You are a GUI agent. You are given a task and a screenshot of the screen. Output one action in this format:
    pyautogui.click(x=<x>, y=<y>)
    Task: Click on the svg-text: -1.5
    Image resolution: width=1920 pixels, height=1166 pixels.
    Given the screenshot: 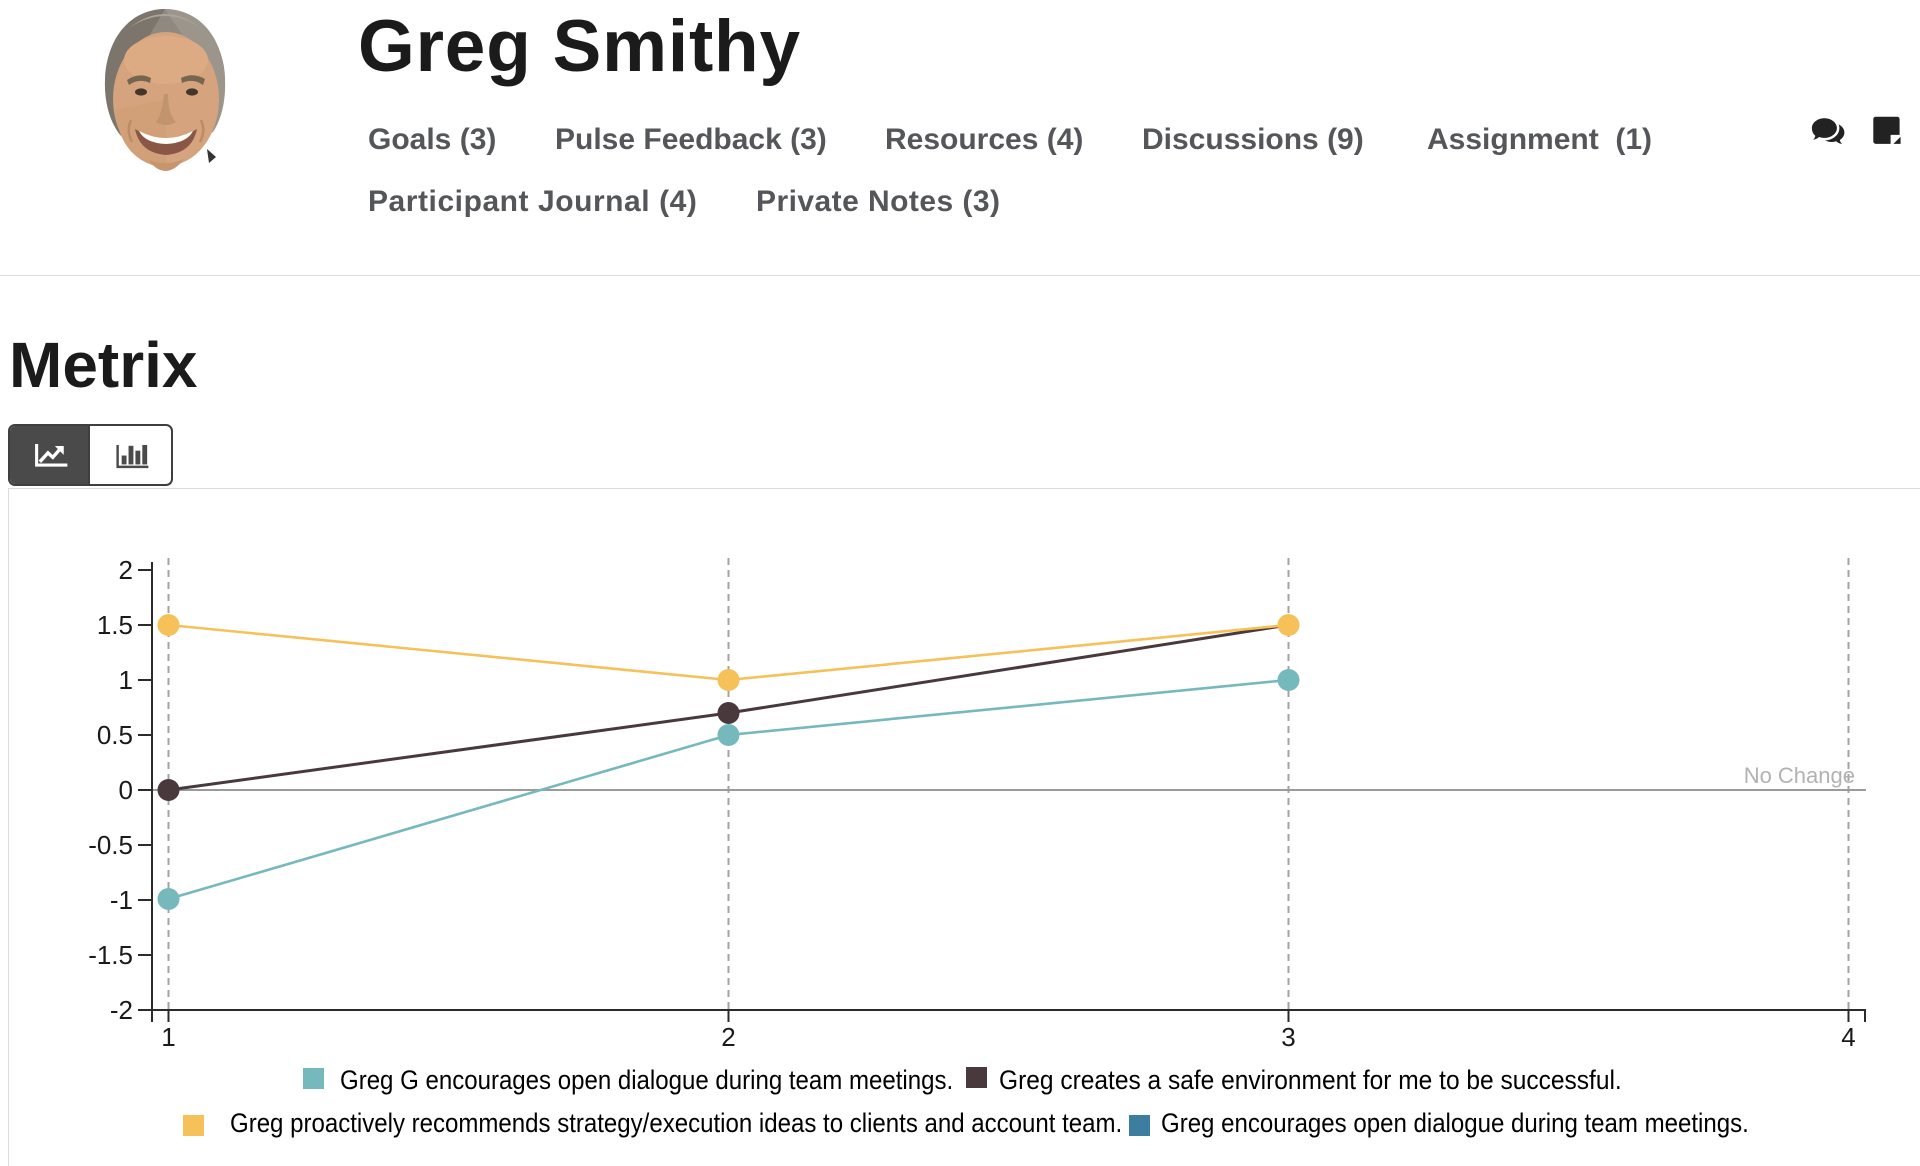 What is the action you would take?
    pyautogui.click(x=110, y=955)
    